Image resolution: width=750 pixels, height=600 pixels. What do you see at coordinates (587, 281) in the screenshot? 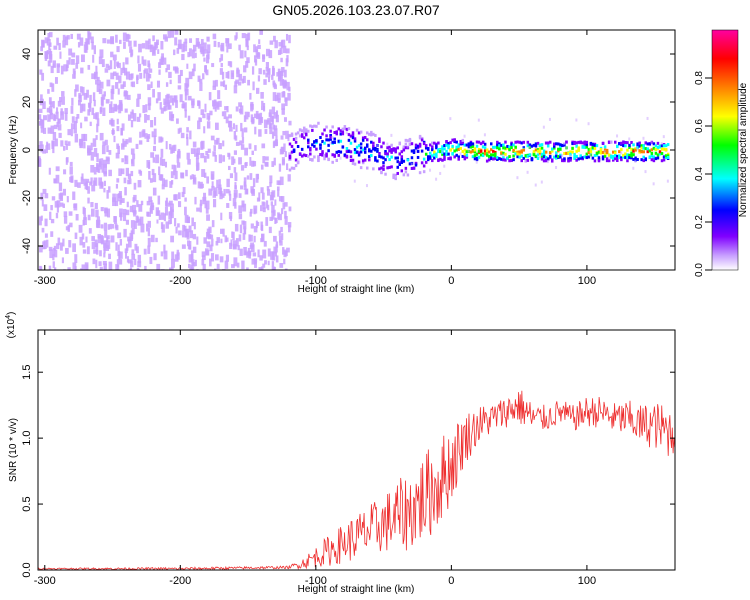
I see `x-tick-label: 100` at bounding box center [587, 281].